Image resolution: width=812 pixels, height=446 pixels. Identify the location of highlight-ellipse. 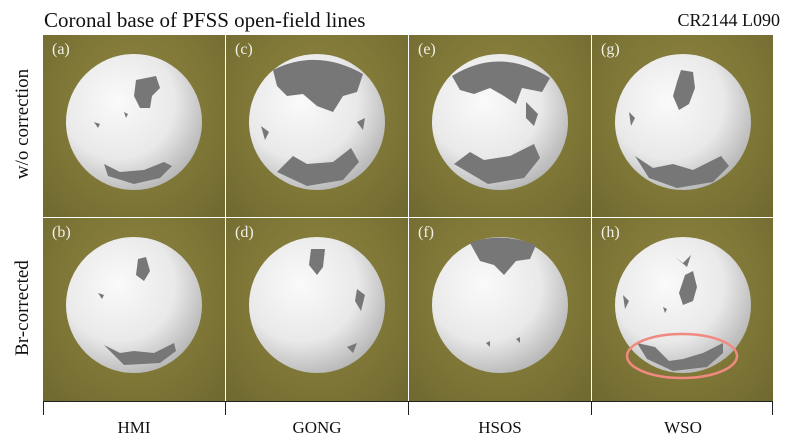
(682, 356).